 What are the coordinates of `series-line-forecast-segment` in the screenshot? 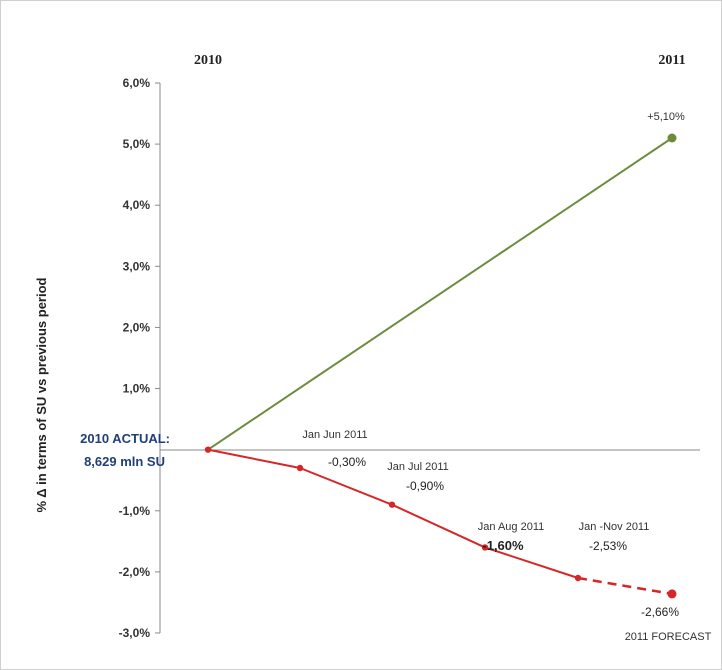 It's located at (625, 586).